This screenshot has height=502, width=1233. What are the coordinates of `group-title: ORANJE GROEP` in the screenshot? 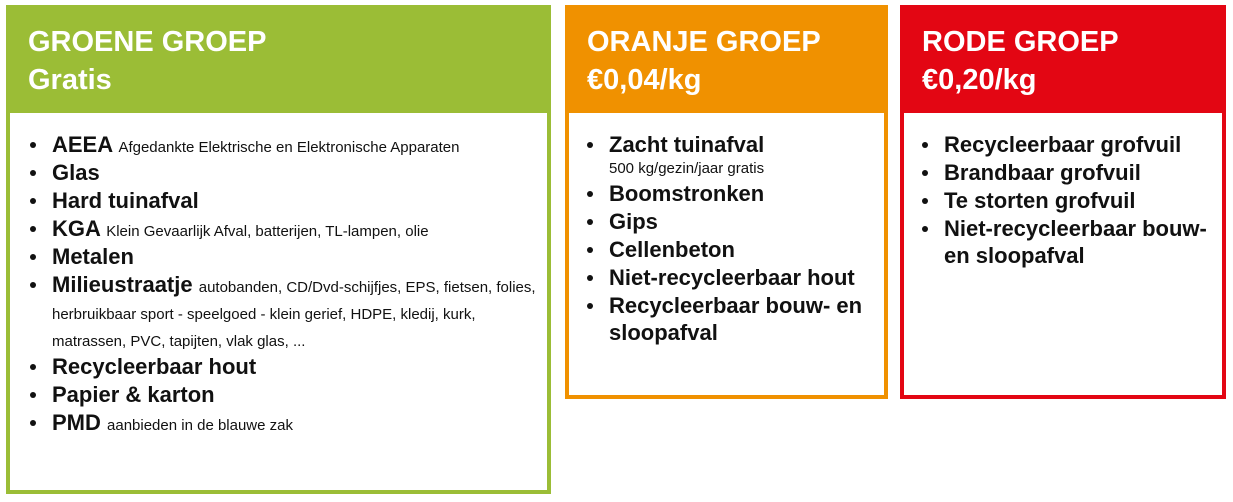 It's located at (704, 42).